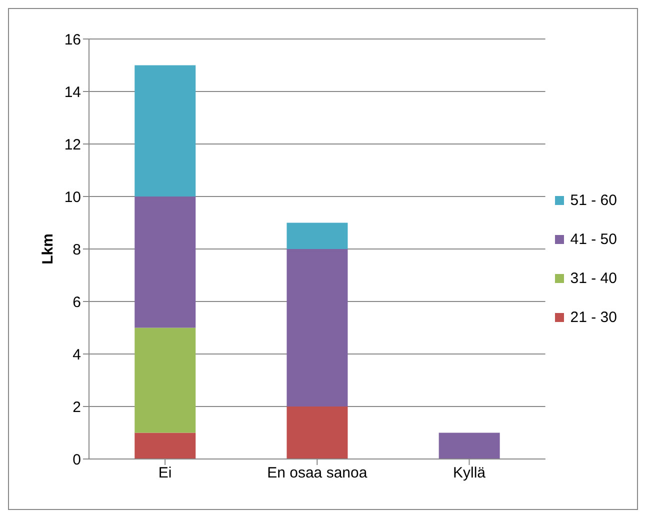 This screenshot has height=518, width=646. I want to click on x-tick-label: Kyllä, so click(469, 473).